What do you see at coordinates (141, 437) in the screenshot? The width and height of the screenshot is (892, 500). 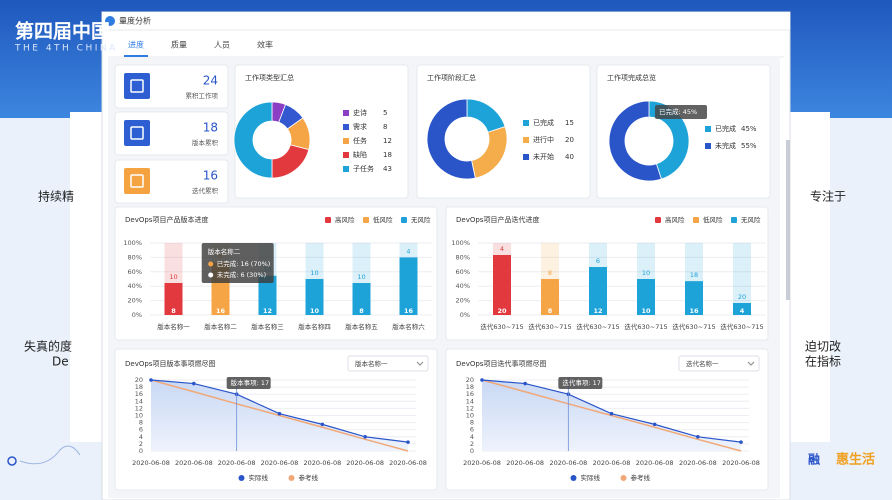 I see `y-tick-label: 4` at bounding box center [141, 437].